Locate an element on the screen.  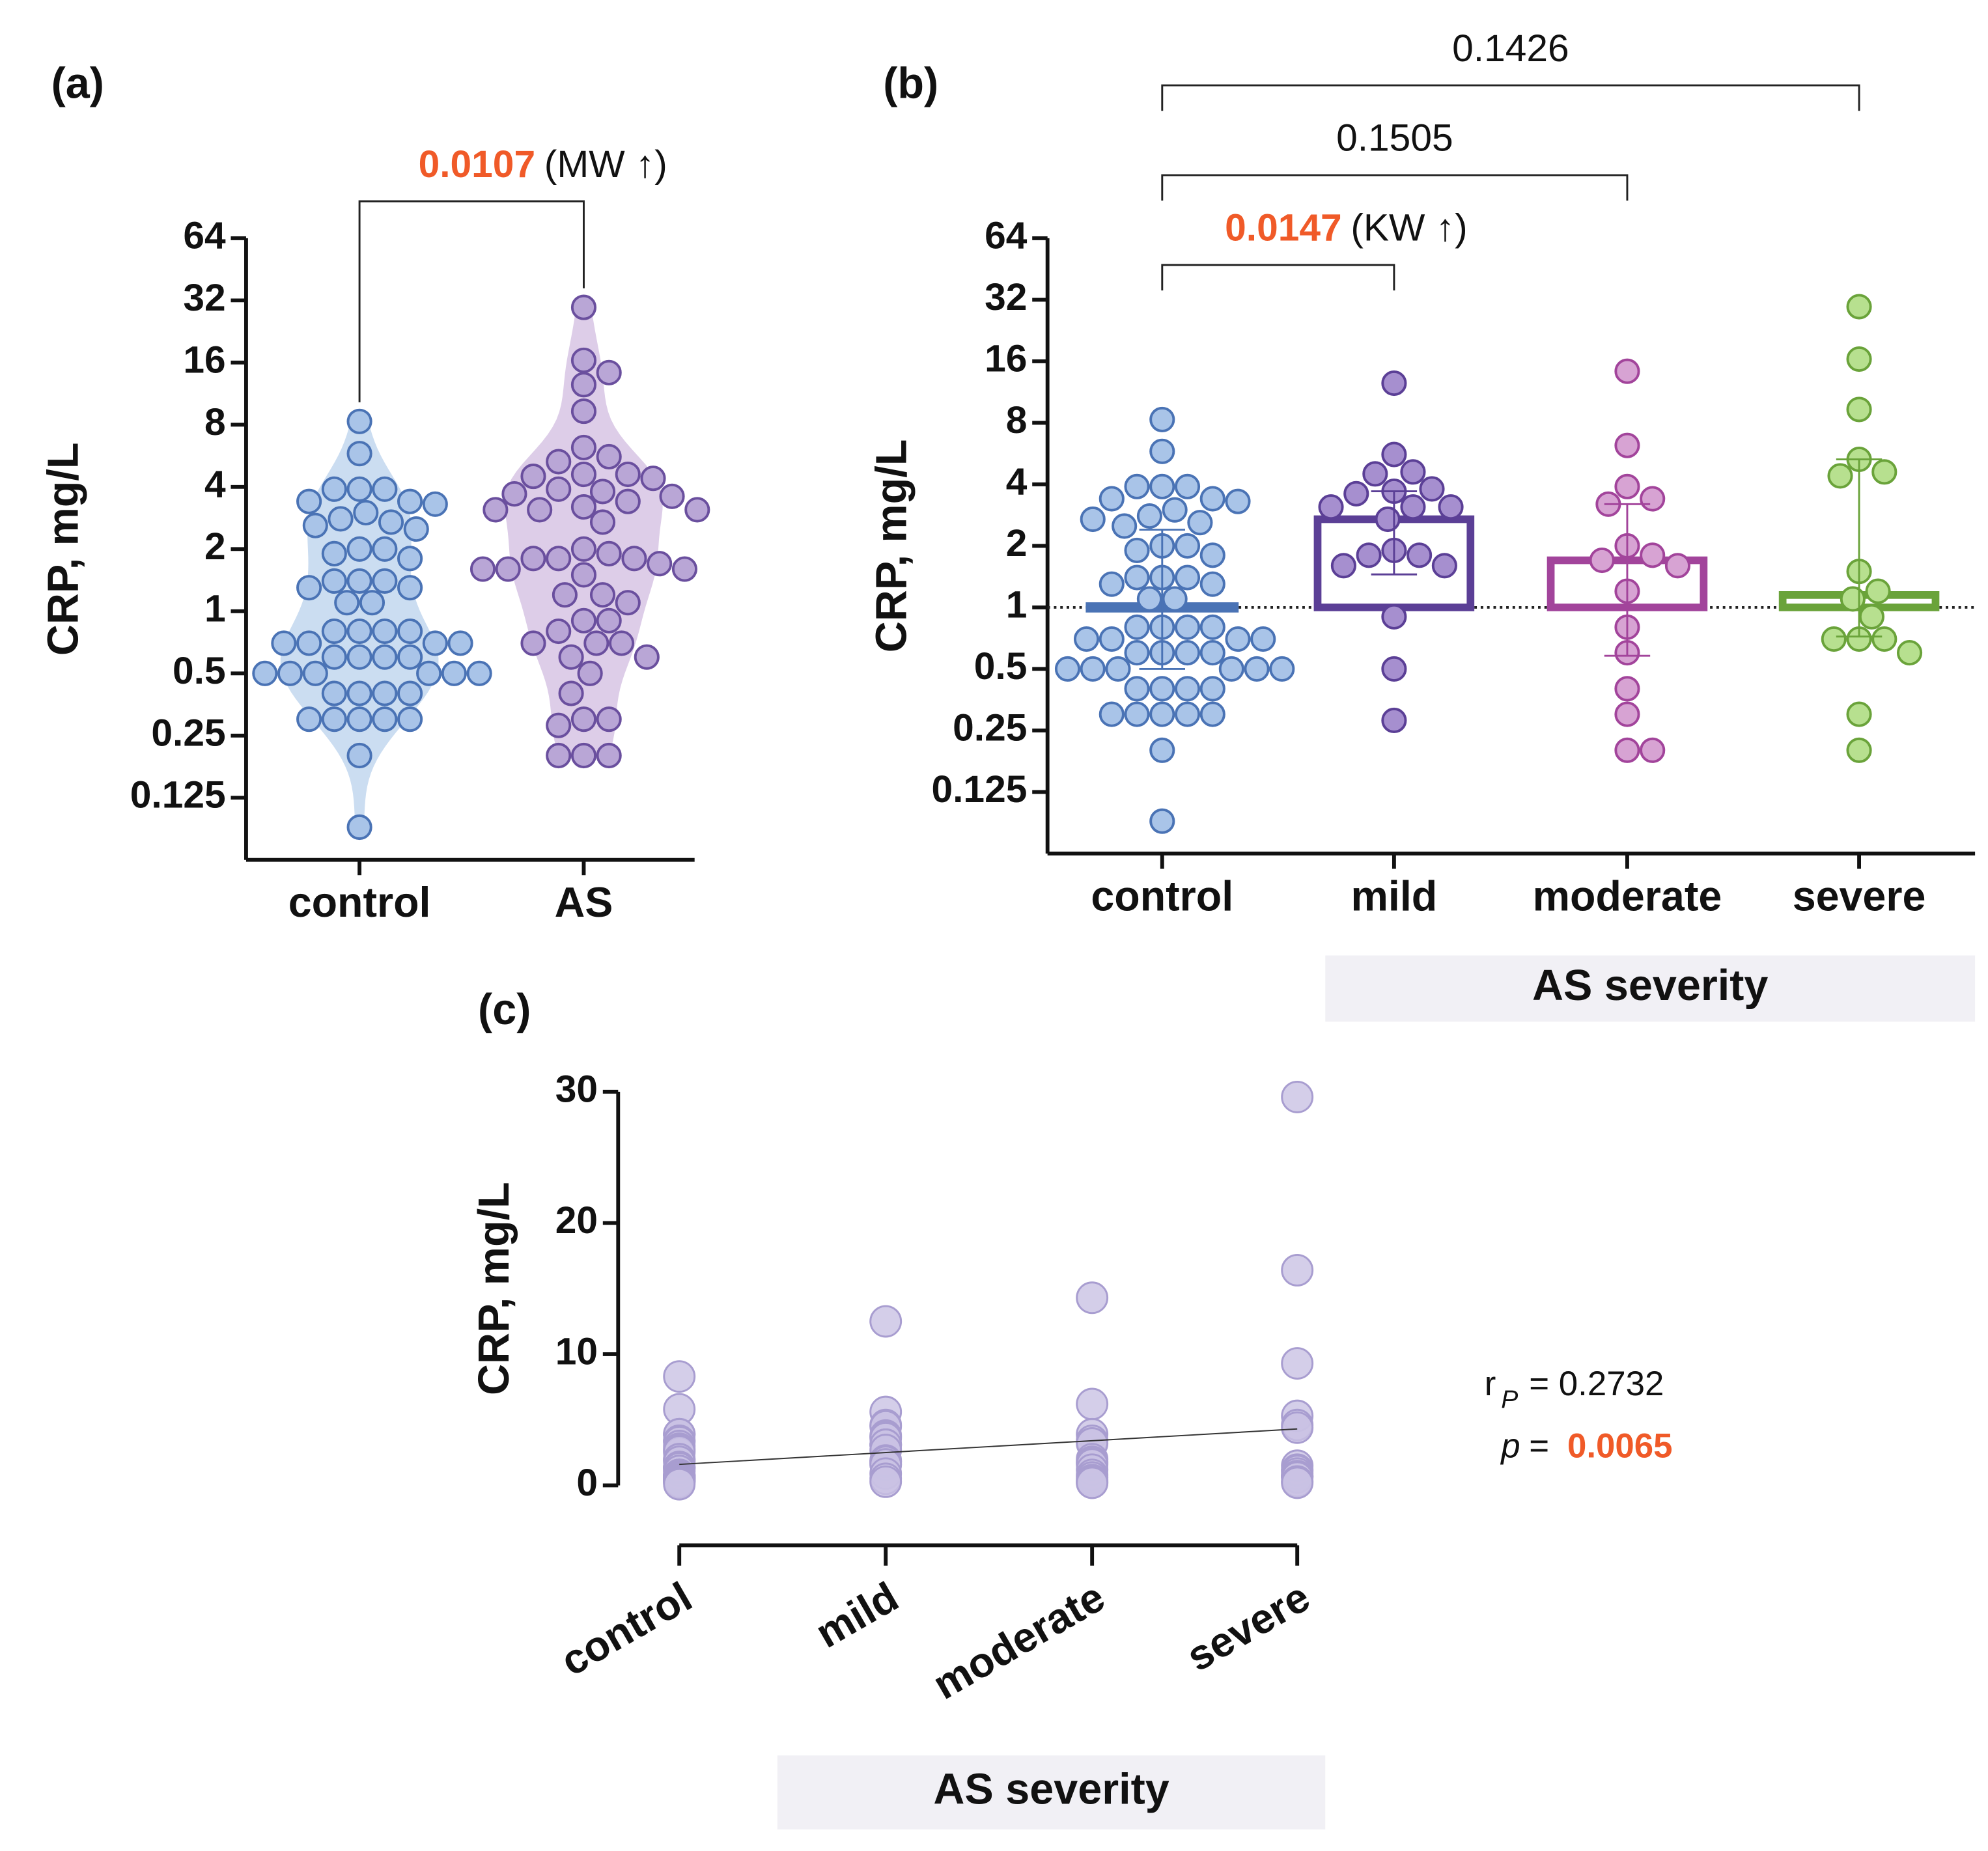
x-axis-label-box is located at coordinates (1052, 1792).